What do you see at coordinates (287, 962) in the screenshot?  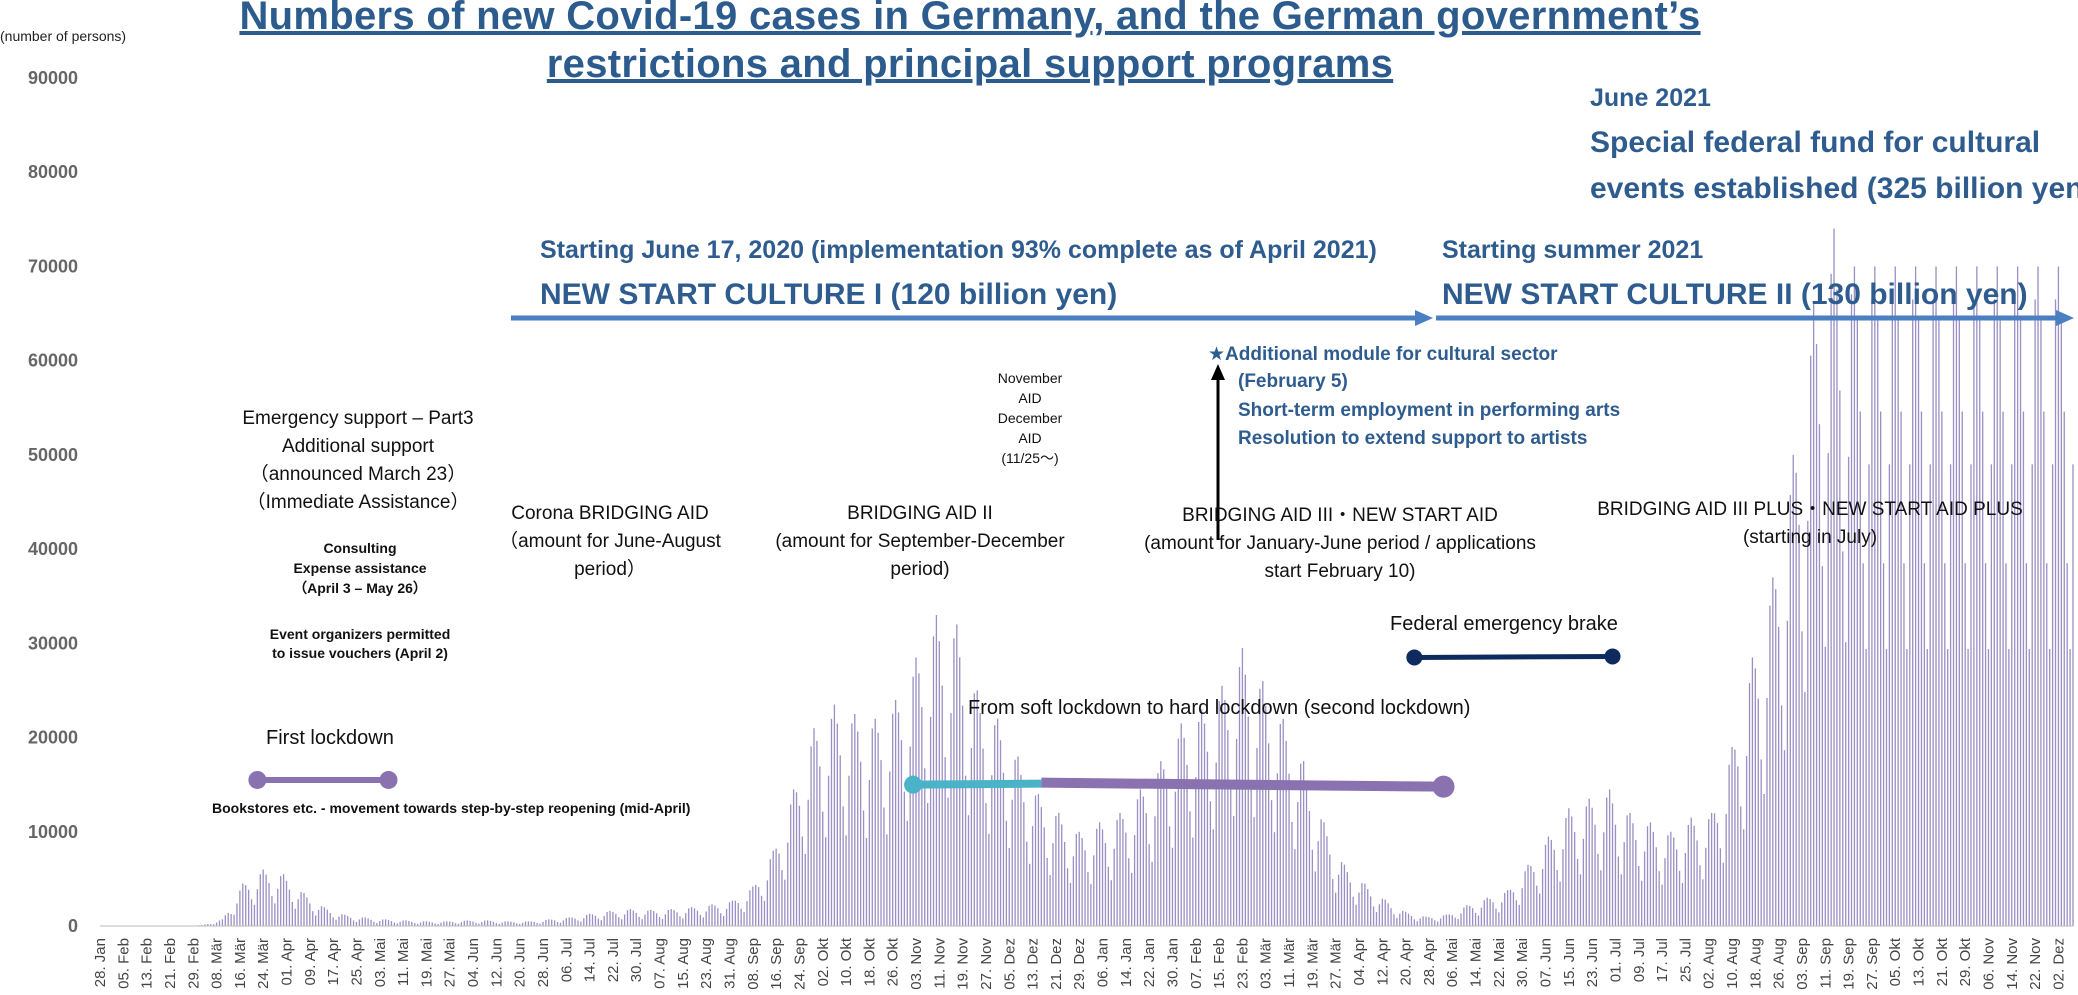 I see `x-tick-label: 01. Apr` at bounding box center [287, 962].